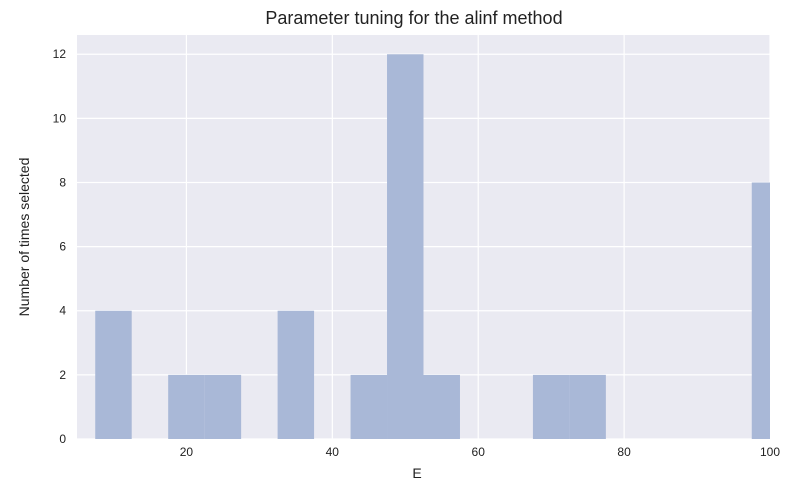  Describe the element at coordinates (62, 439) in the screenshot. I see `y-tick-label: 0` at that location.